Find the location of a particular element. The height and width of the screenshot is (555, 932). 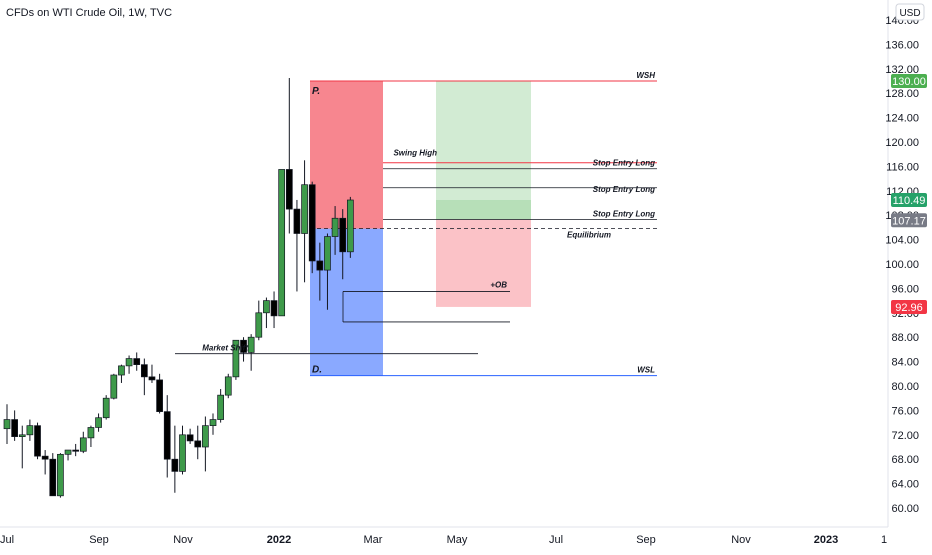

price-tick-label: 84.00 is located at coordinates (905, 363).